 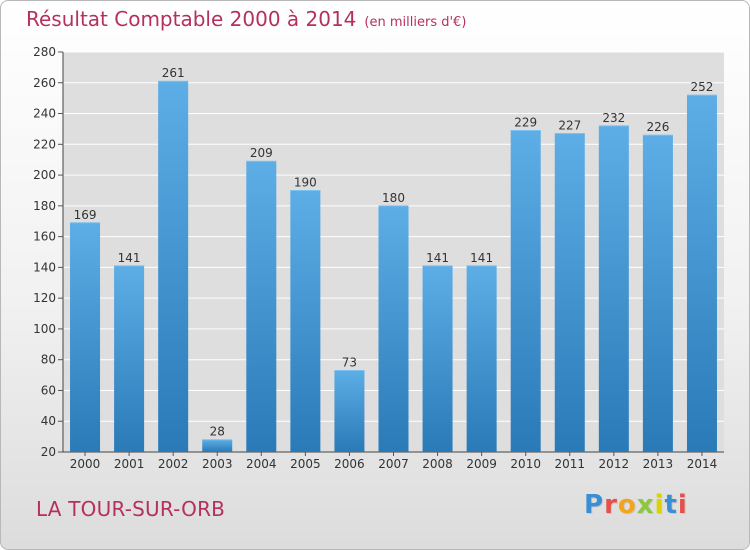 I want to click on x-tick-label: 2013, so click(x=658, y=464).